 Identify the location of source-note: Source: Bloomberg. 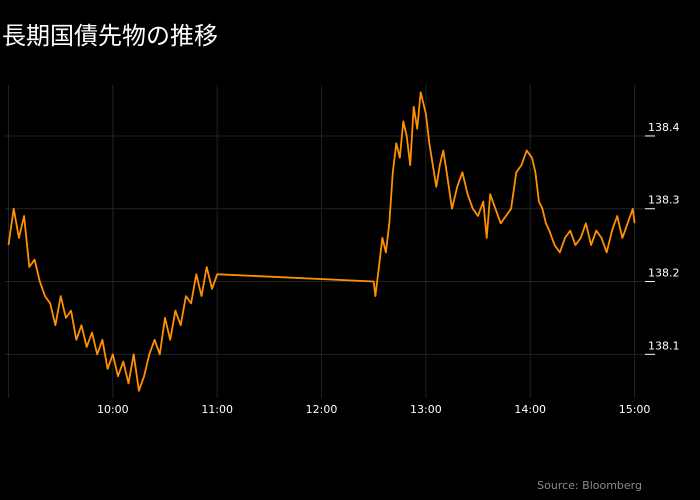
(589, 485).